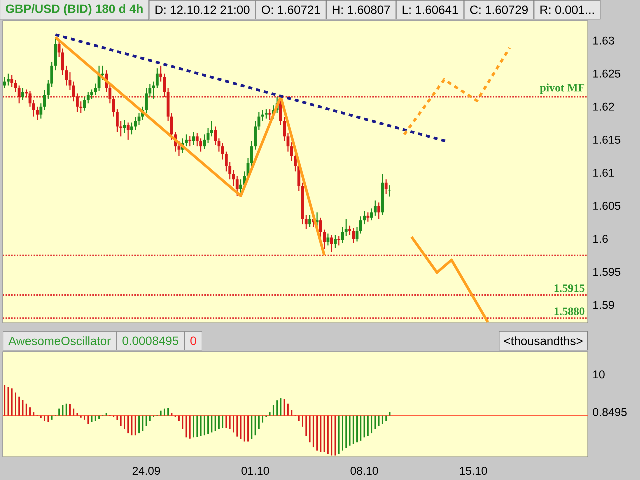 The width and height of the screenshot is (640, 480). I want to click on text: O: 1.60721, so click(291, 10).